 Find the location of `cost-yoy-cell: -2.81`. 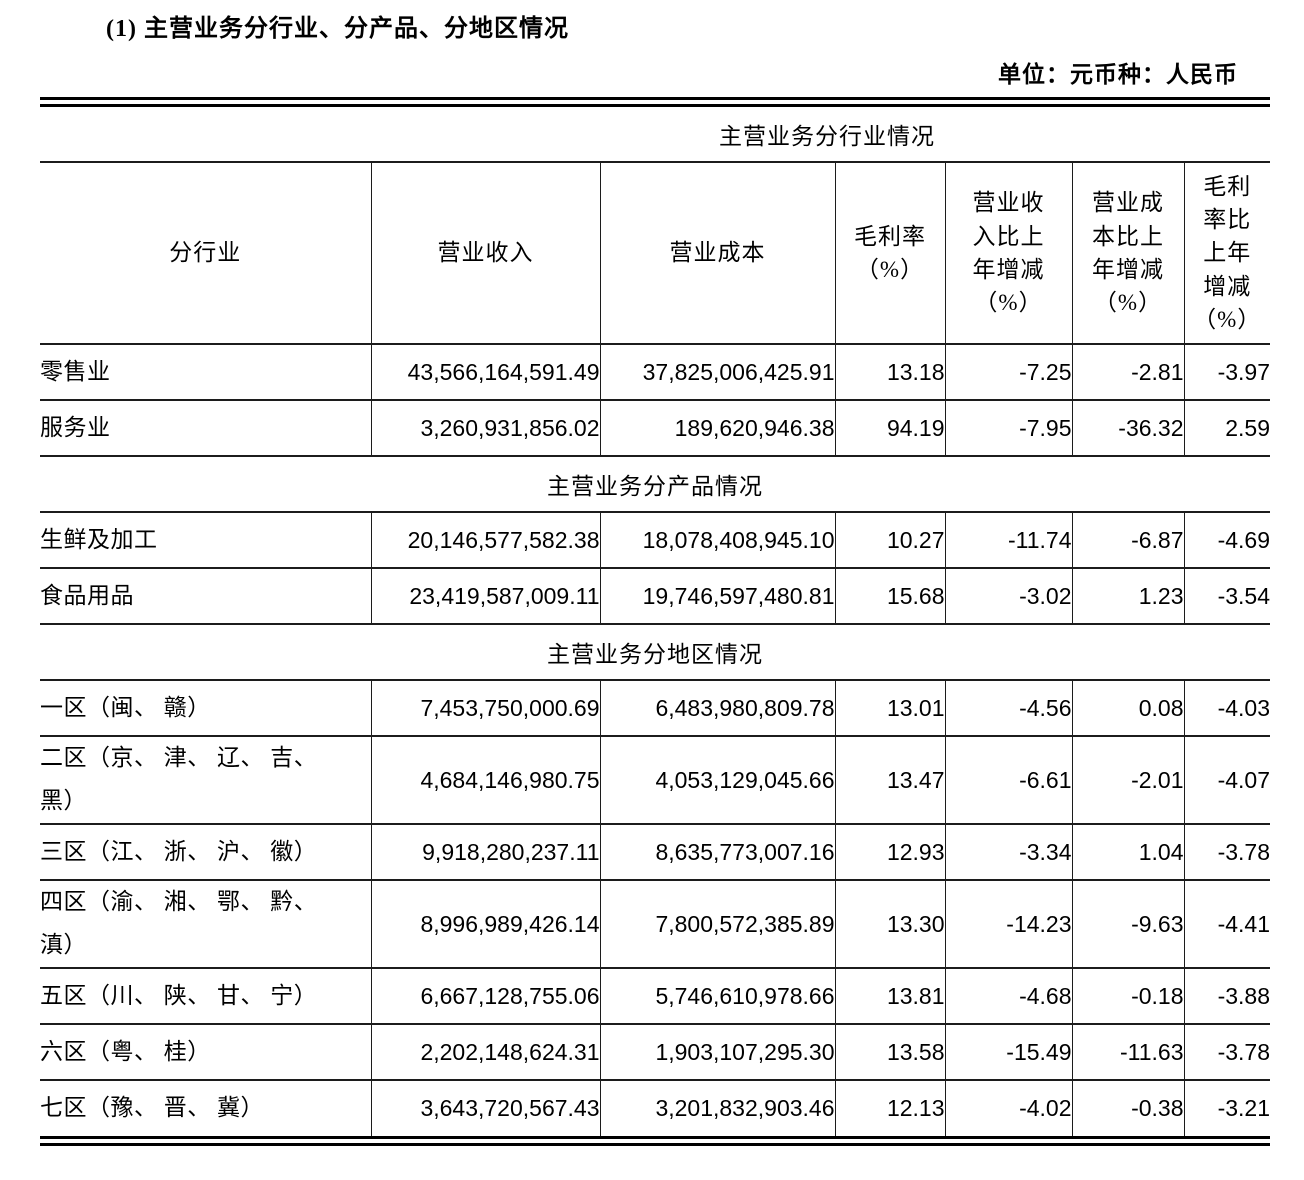

cost-yoy-cell: -2.81 is located at coordinates (1128, 372).